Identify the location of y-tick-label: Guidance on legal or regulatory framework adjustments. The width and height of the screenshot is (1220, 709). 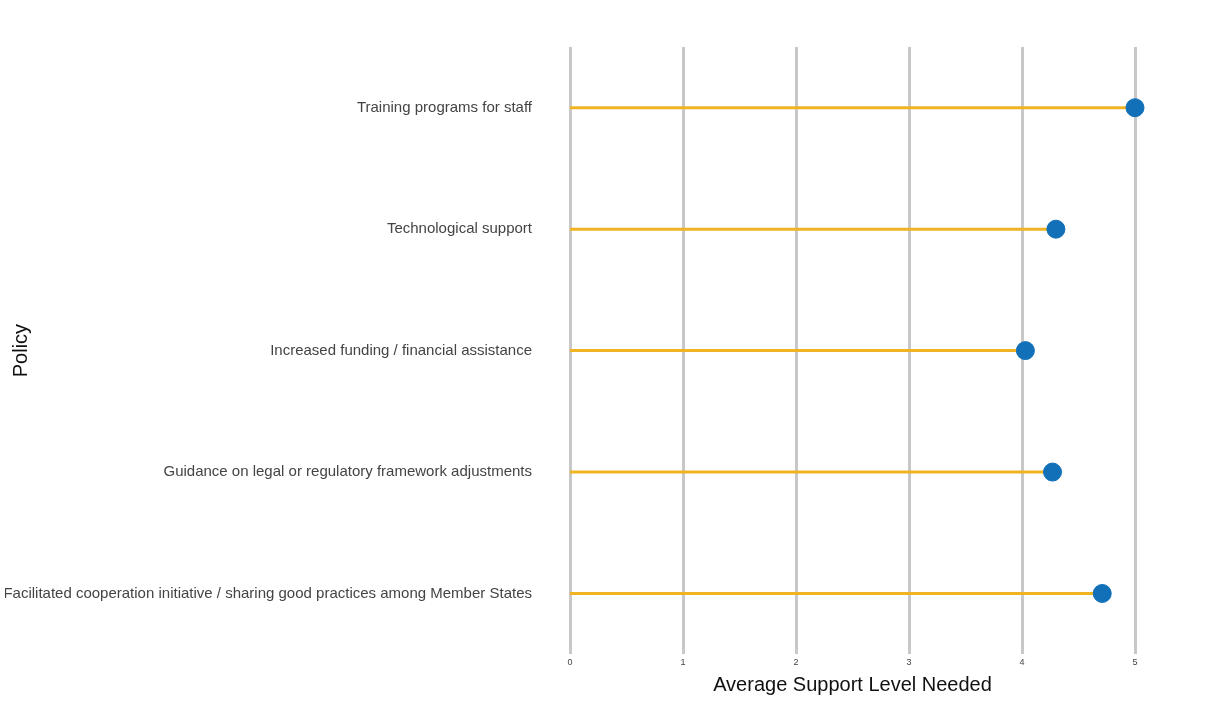
(347, 471).